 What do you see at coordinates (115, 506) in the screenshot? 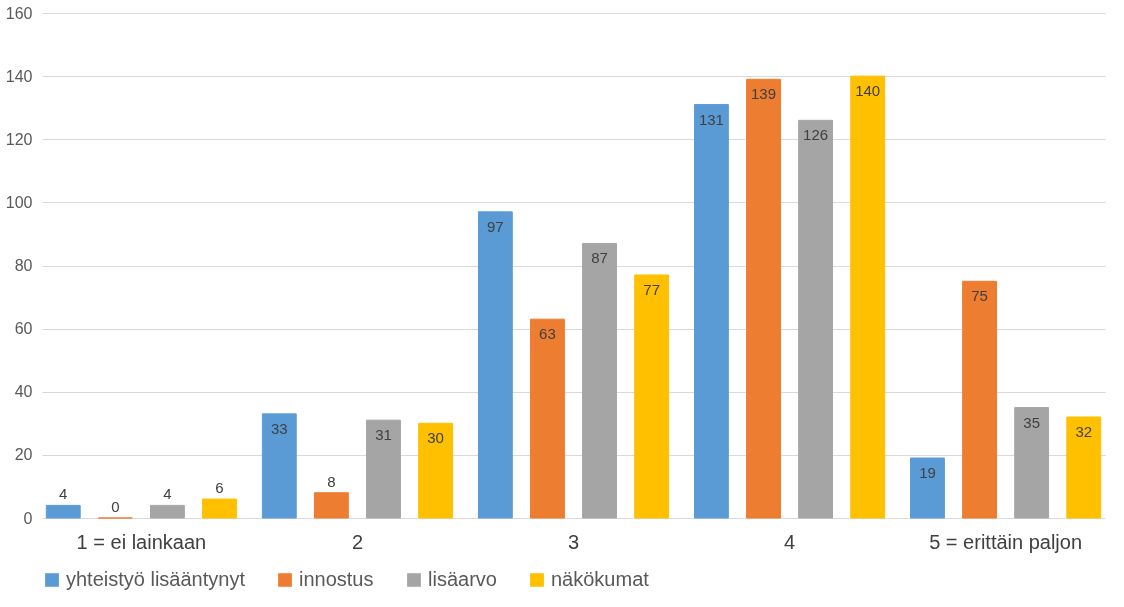
I see `data-label: 0` at bounding box center [115, 506].